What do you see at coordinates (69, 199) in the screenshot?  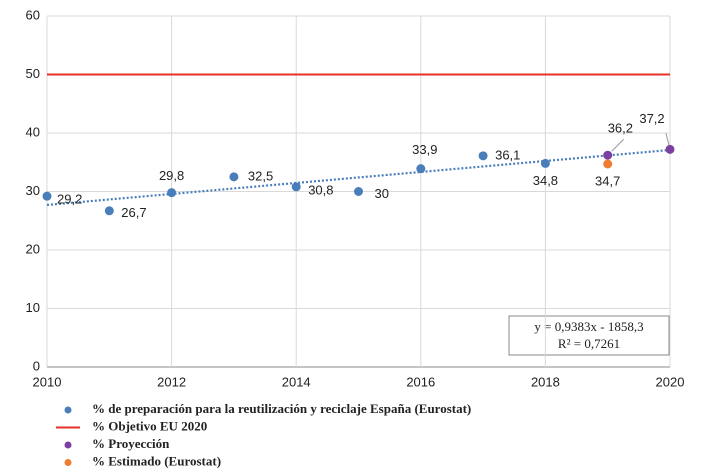 I see `data-label: 29,2` at bounding box center [69, 199].